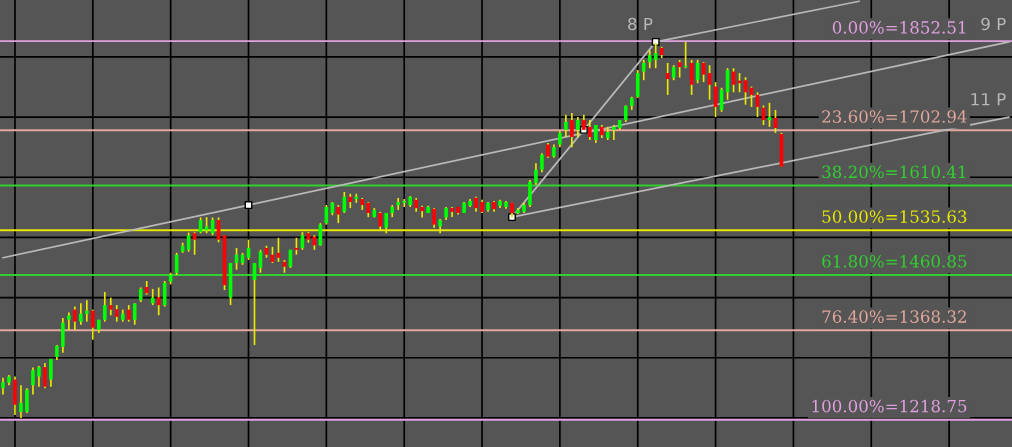 This screenshot has height=447, width=1012. Describe the element at coordinates (640, 24) in the screenshot. I see `series-label: 8 P` at that location.